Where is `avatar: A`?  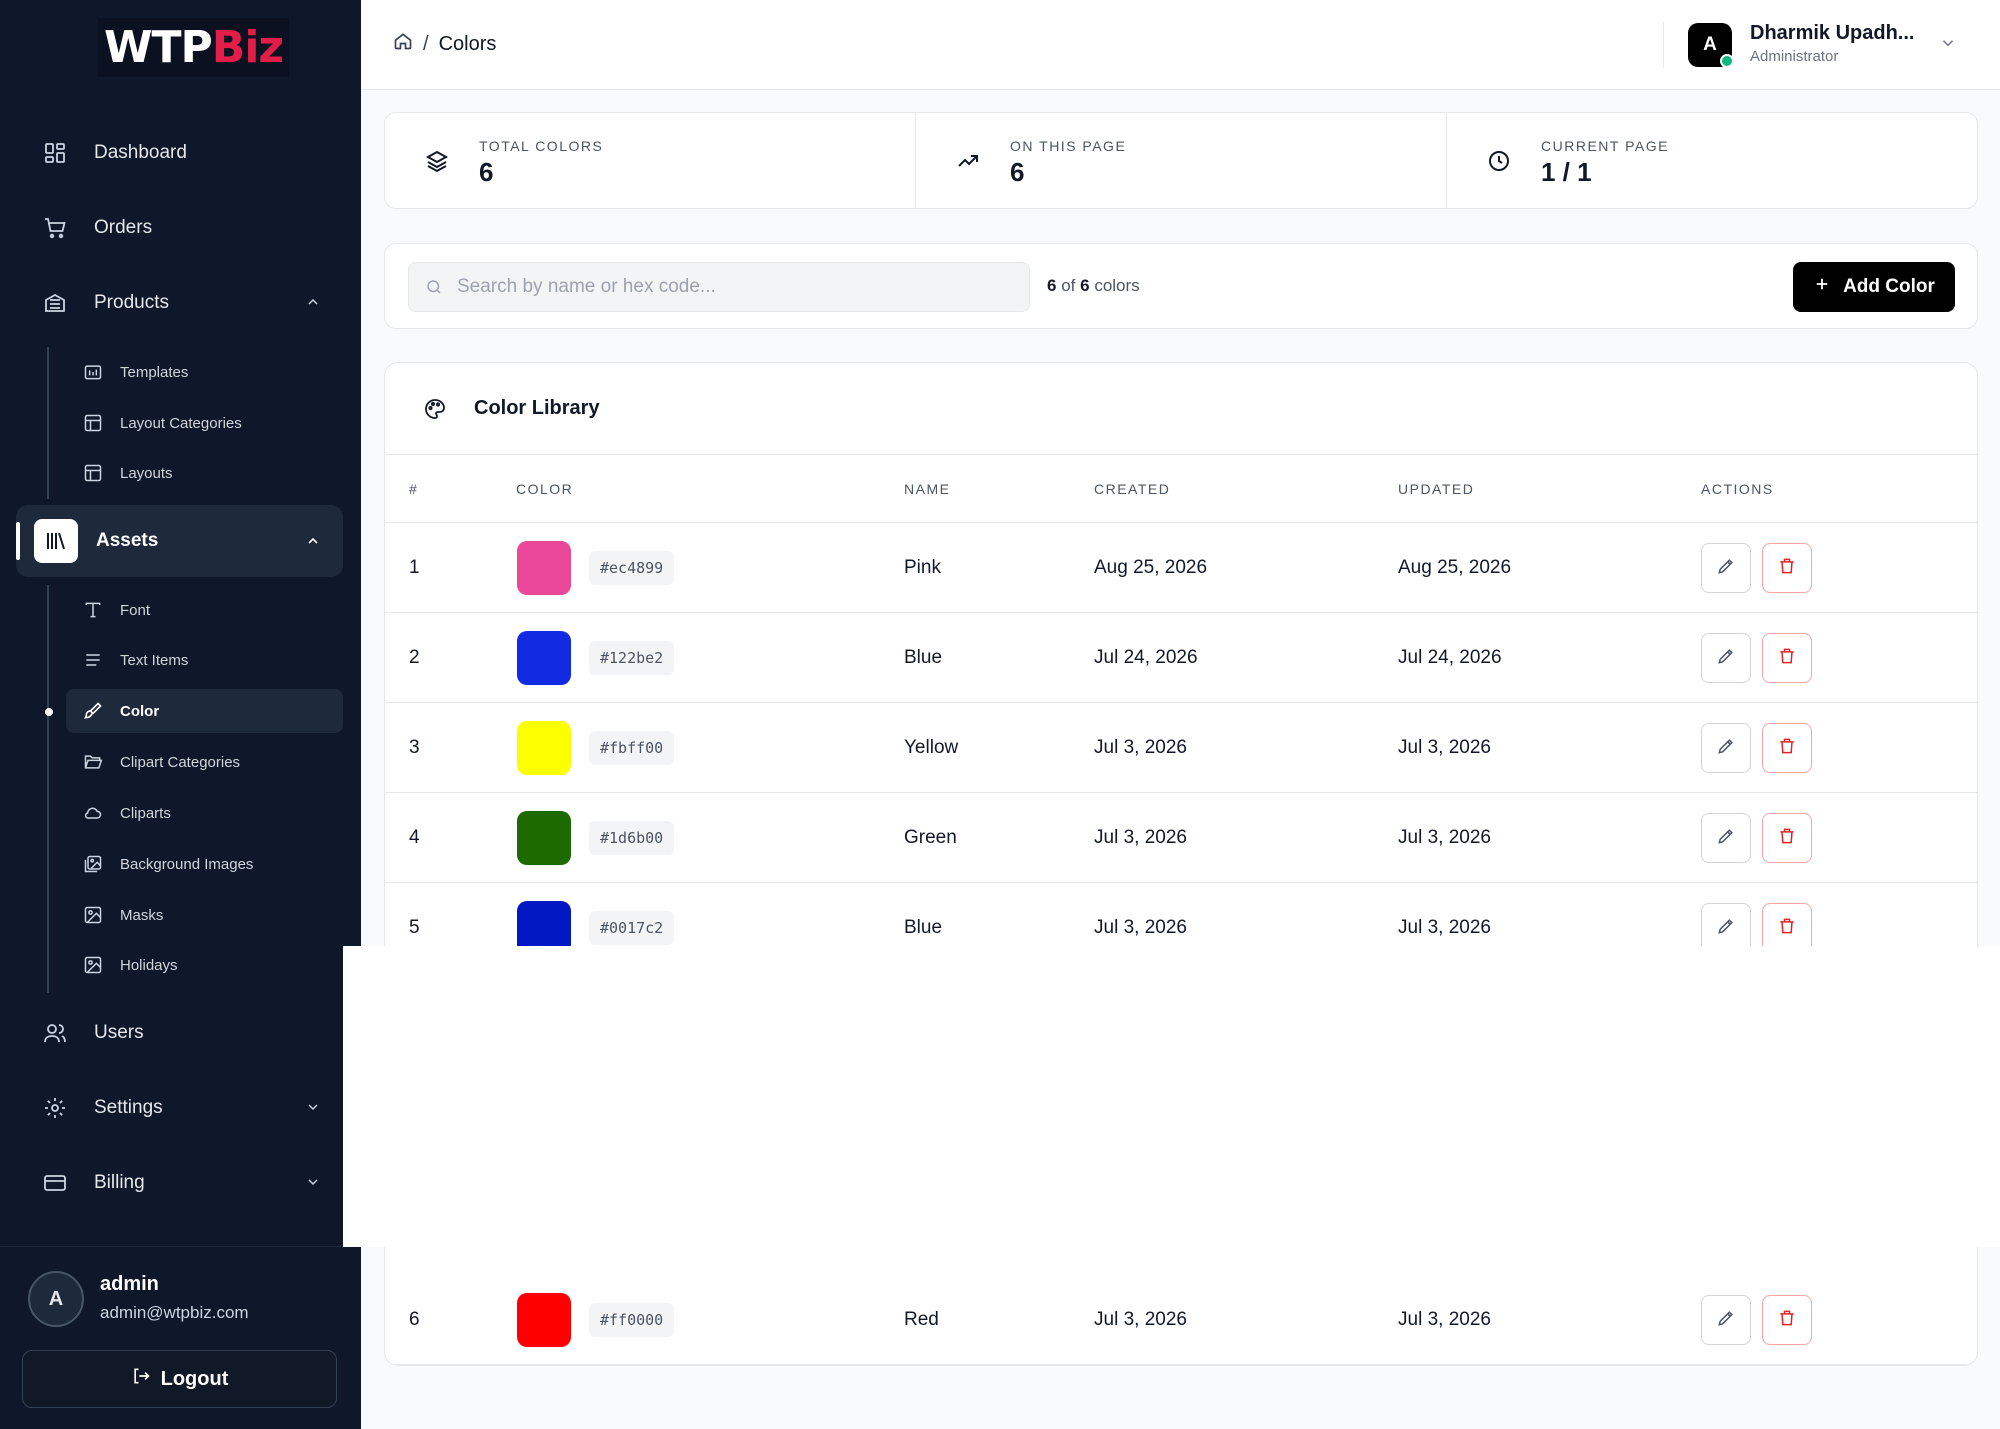
avatar: A is located at coordinates (56, 1299).